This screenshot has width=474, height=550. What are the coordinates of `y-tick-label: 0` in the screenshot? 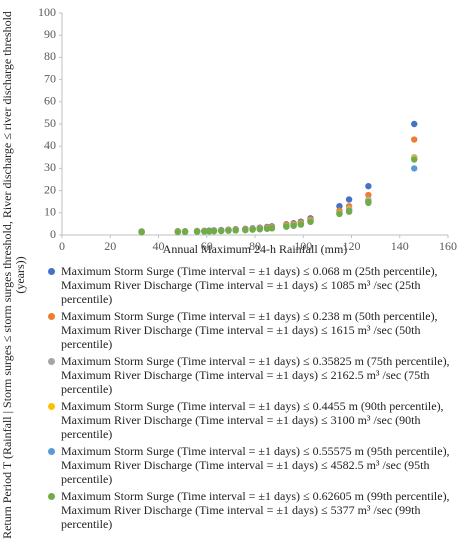 It's located at (53, 234).